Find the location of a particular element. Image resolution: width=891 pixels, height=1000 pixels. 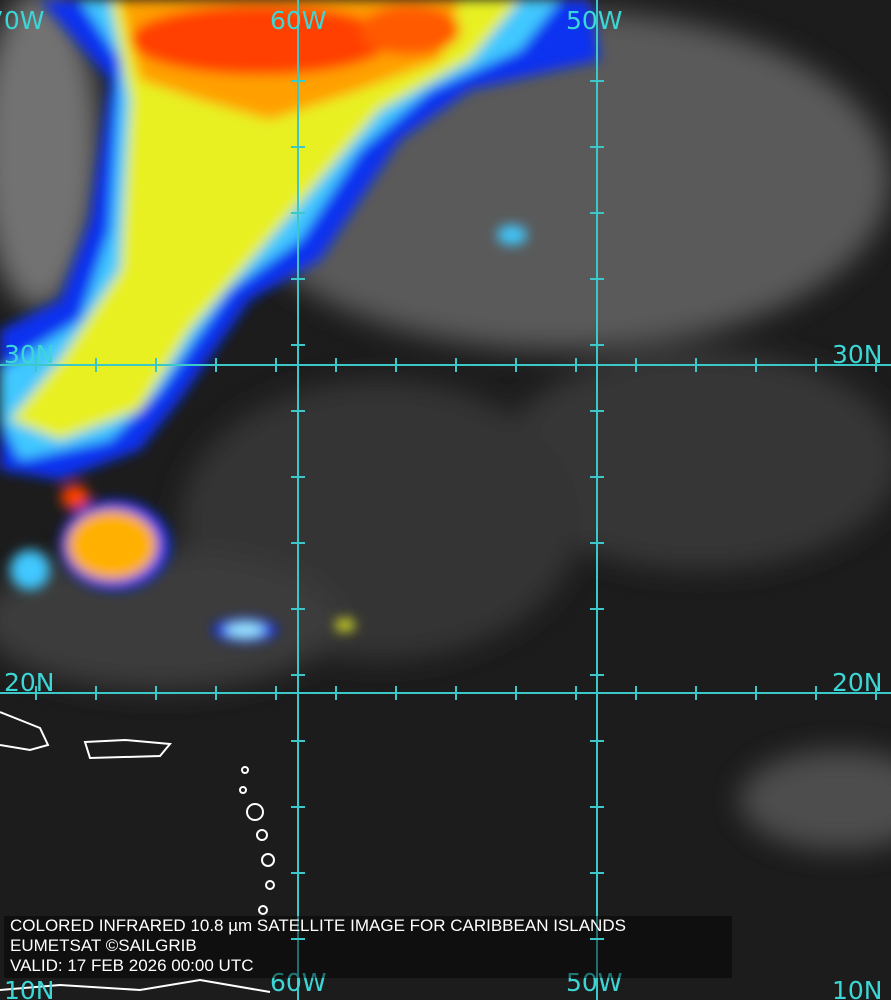

lon-label-bottom: 50W is located at coordinates (594, 982).